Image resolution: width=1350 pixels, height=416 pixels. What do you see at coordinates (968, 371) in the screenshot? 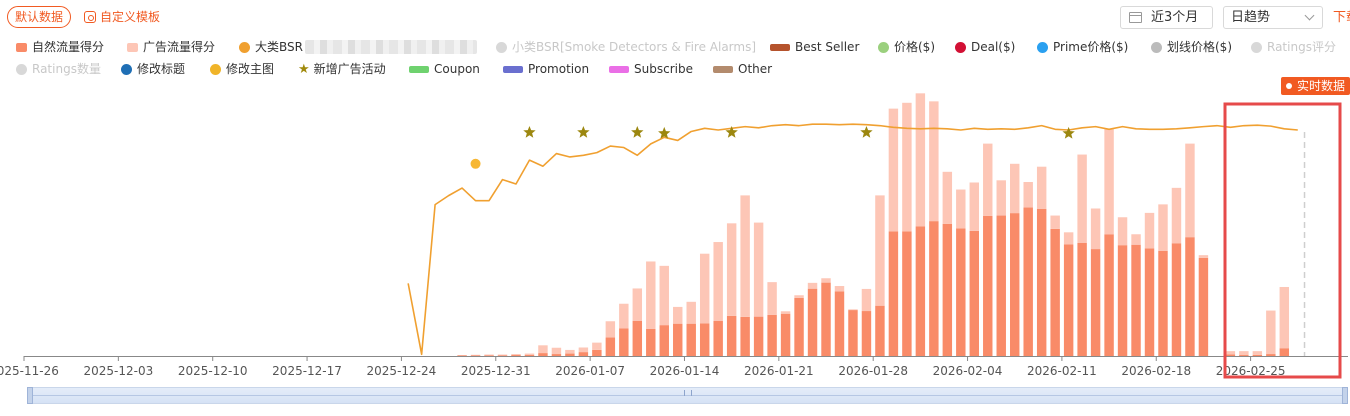
I see `x-tick-label-10: 2026-02-04` at bounding box center [968, 371].